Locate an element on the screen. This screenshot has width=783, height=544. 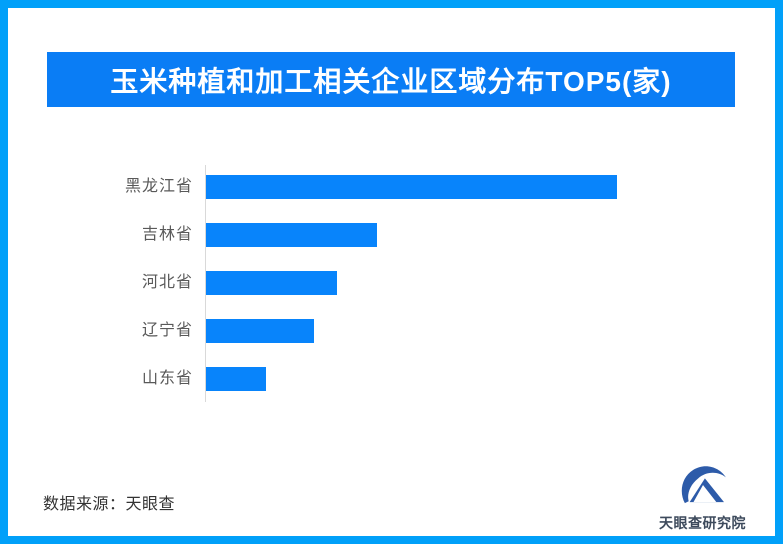
brand-logo: 天眼查研究院 is located at coordinates (702, 498).